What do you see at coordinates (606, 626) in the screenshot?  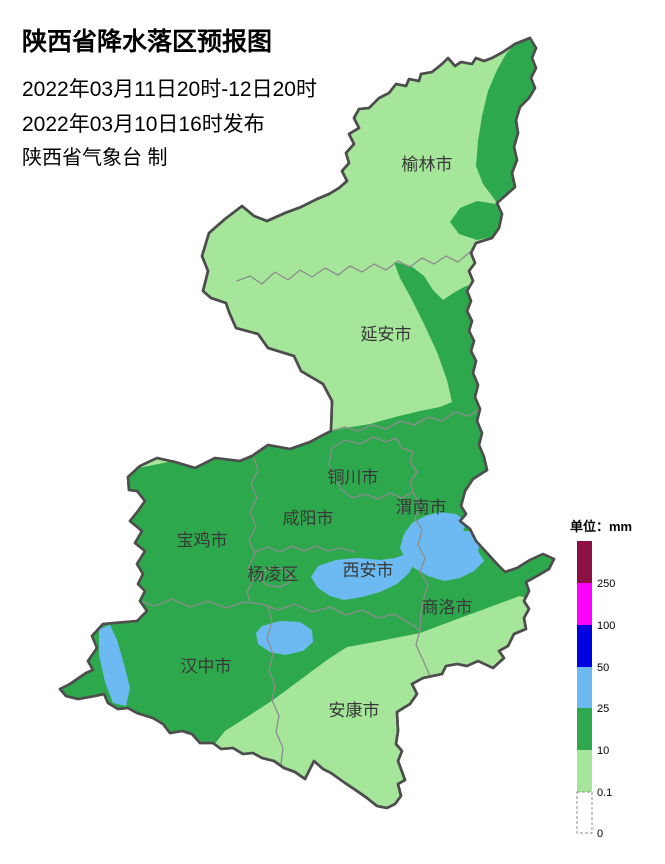 I see `legend-value-100: 100` at bounding box center [606, 626].